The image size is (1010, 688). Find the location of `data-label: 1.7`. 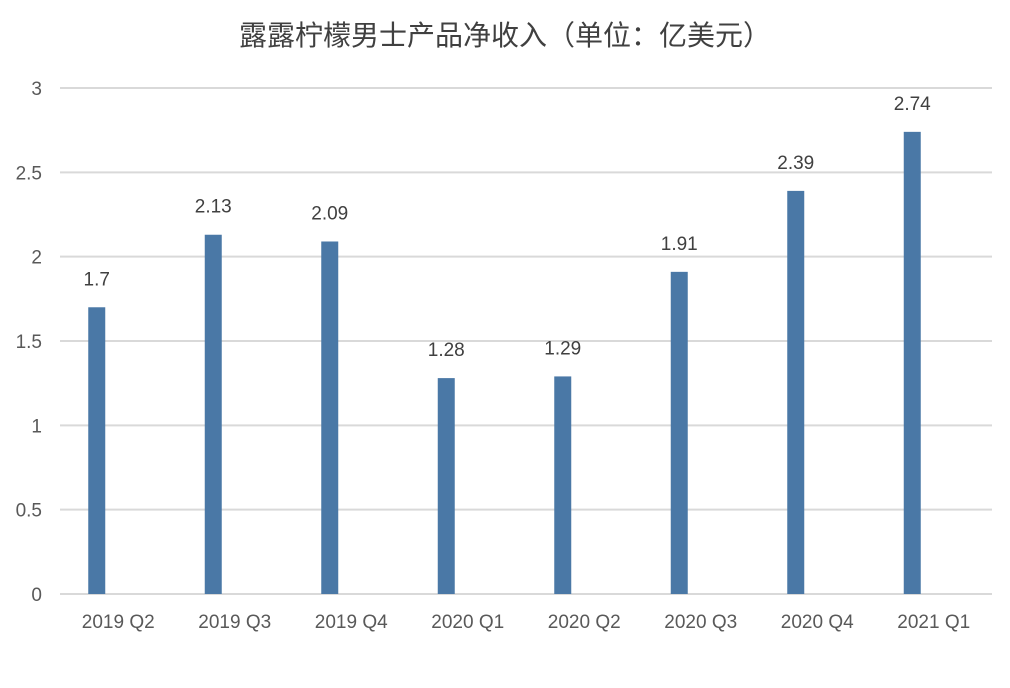

data-label: 1.7 is located at coordinates (97, 279).